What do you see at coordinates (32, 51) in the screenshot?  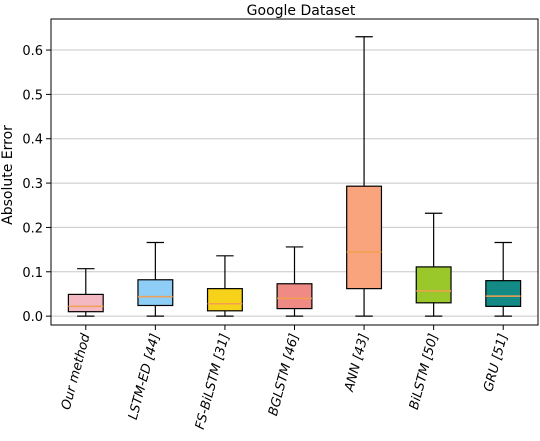 I see `y-tick-label: 0.6` at bounding box center [32, 51].